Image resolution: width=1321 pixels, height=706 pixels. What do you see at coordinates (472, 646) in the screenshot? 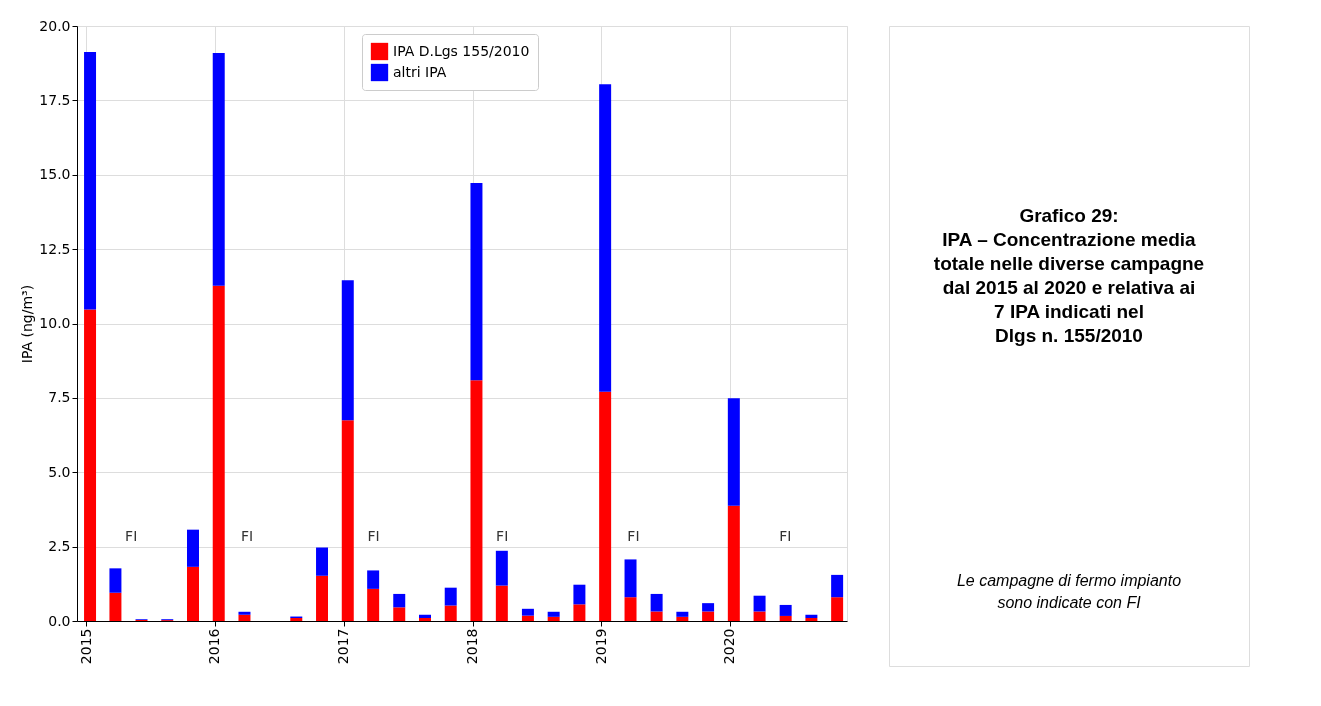
I see `x-tick-label: 2018` at bounding box center [472, 646].